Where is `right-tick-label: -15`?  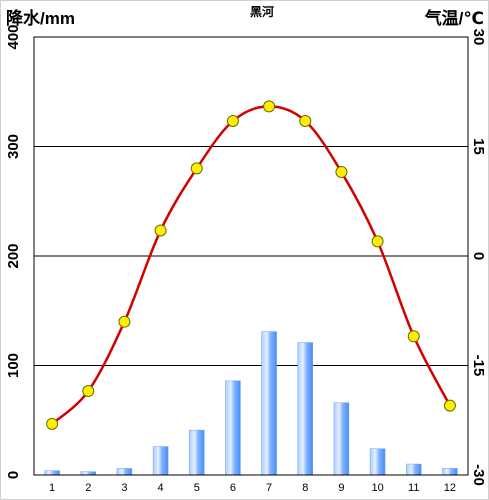
right-tick-label: -15 is located at coordinates (478, 366).